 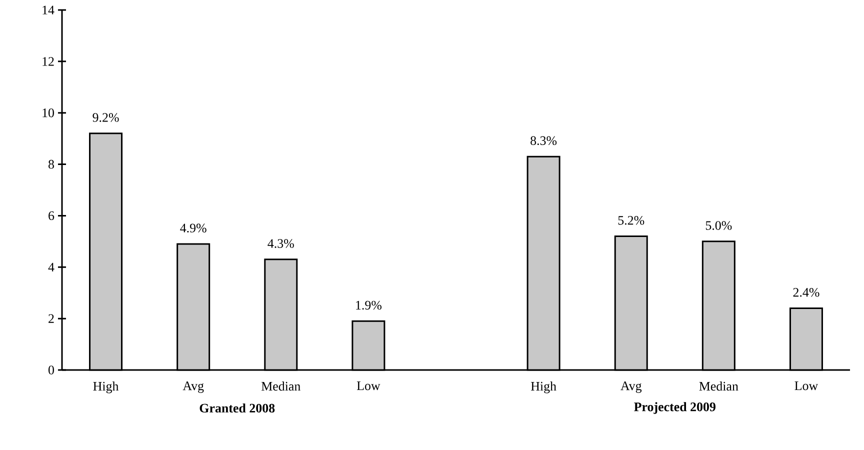 I want to click on data-label: 4.3%, so click(x=281, y=243).